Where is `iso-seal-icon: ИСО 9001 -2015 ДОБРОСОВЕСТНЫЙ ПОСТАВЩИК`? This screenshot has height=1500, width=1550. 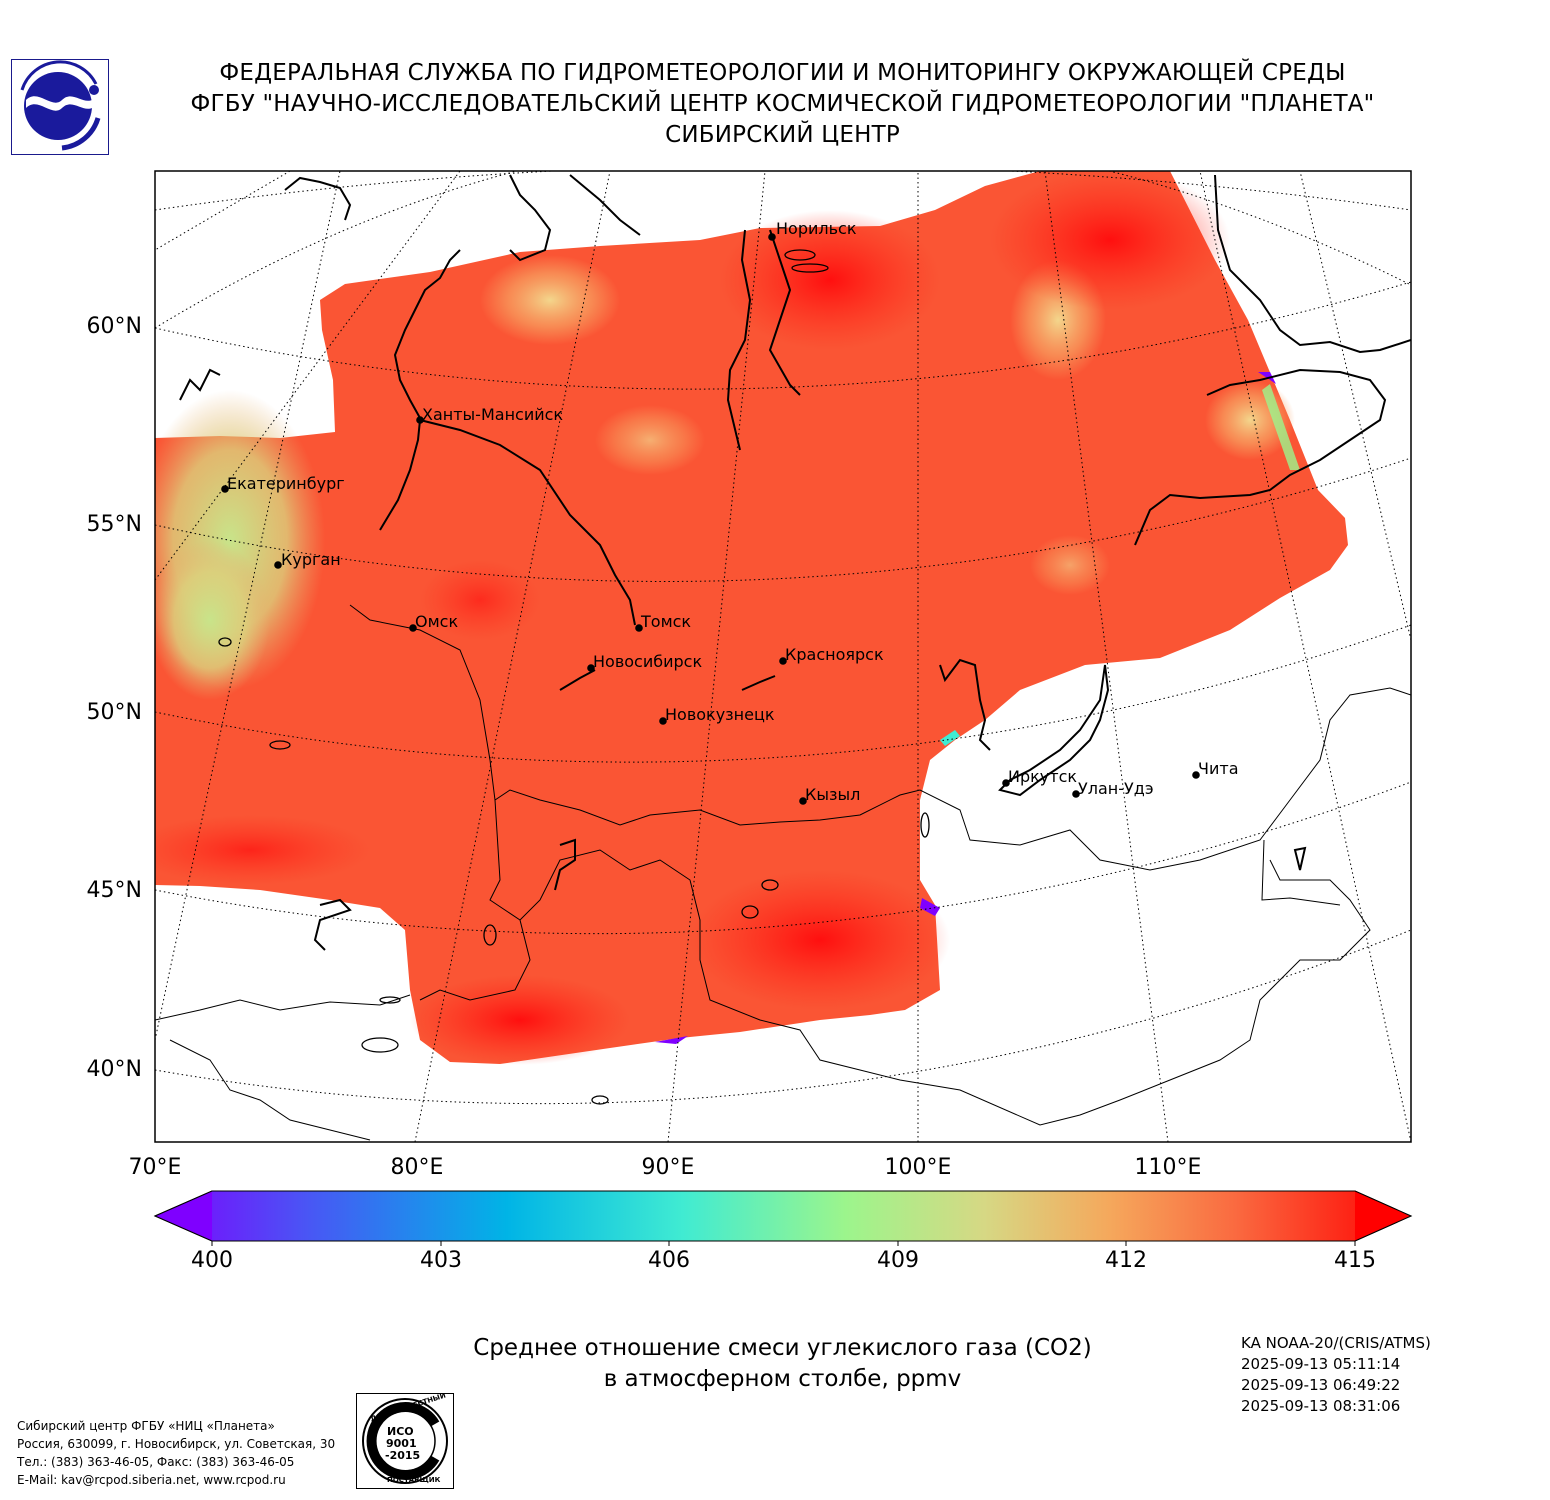
iso-seal-icon: ИСО 9001 -2015 ДОБРОСОВЕСТНЫЙ ПОСТАВЩИК is located at coordinates (405, 1437).